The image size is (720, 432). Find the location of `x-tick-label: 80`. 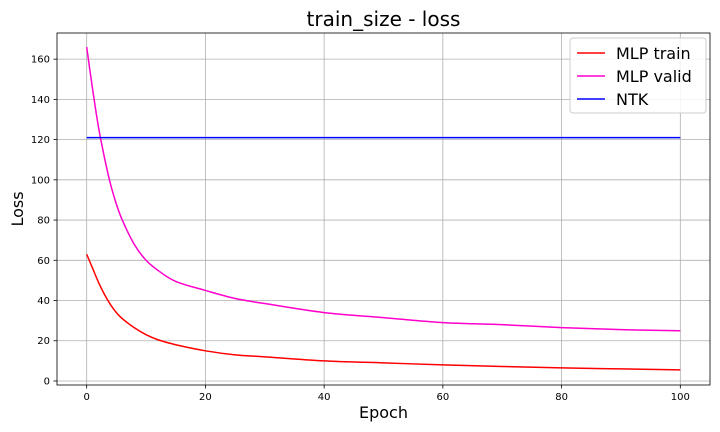

x-tick-label: 80 is located at coordinates (561, 397).